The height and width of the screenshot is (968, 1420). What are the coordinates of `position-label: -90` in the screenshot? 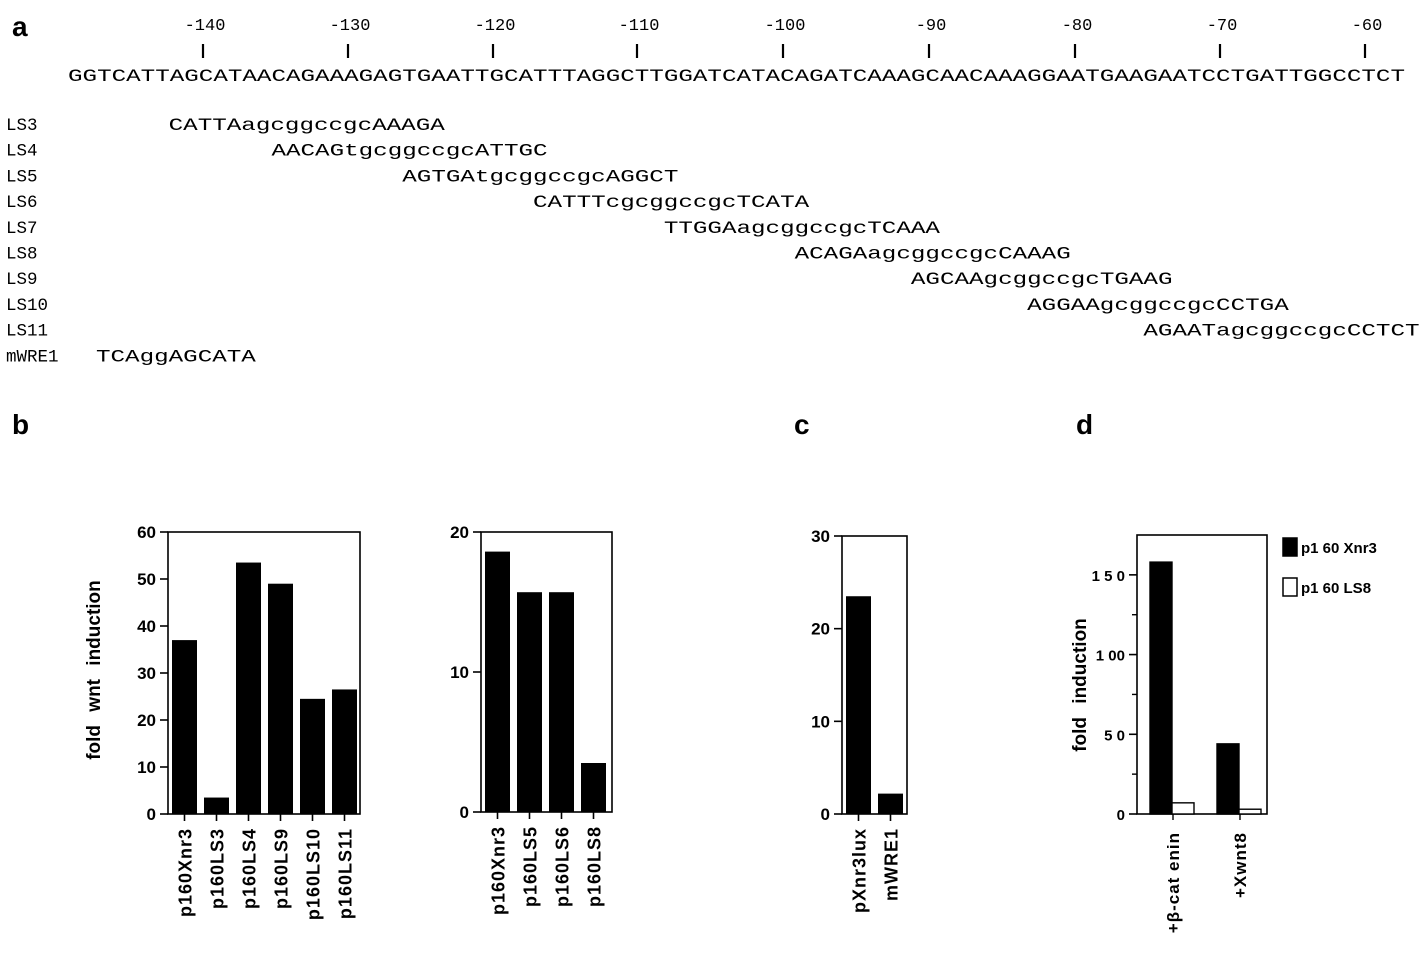 It's located at (931, 26).